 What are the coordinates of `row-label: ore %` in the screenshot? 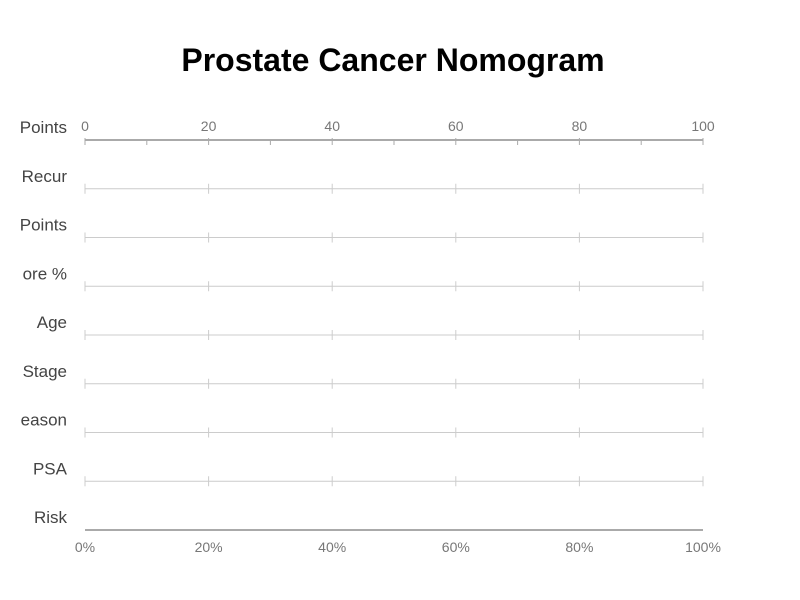 It's located at (45, 273).